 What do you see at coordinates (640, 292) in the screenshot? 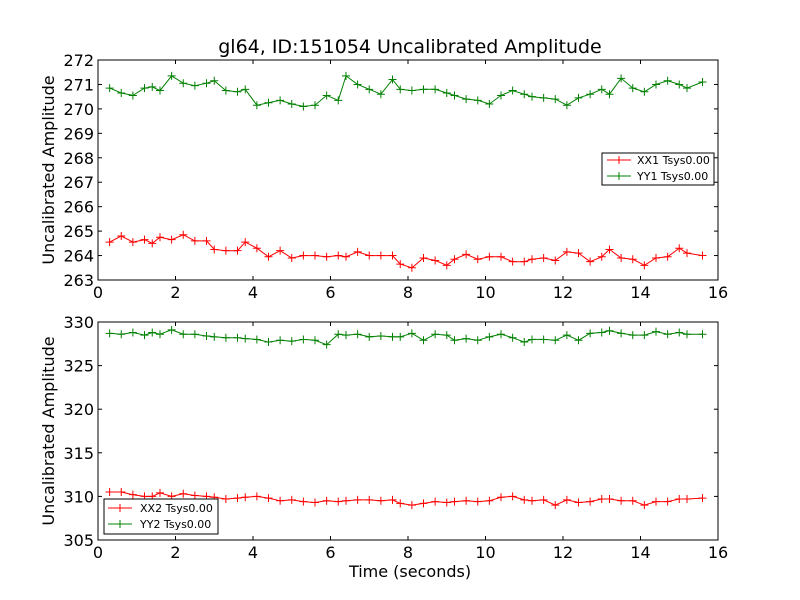
I see `top-x-tick-label: 14` at bounding box center [640, 292].